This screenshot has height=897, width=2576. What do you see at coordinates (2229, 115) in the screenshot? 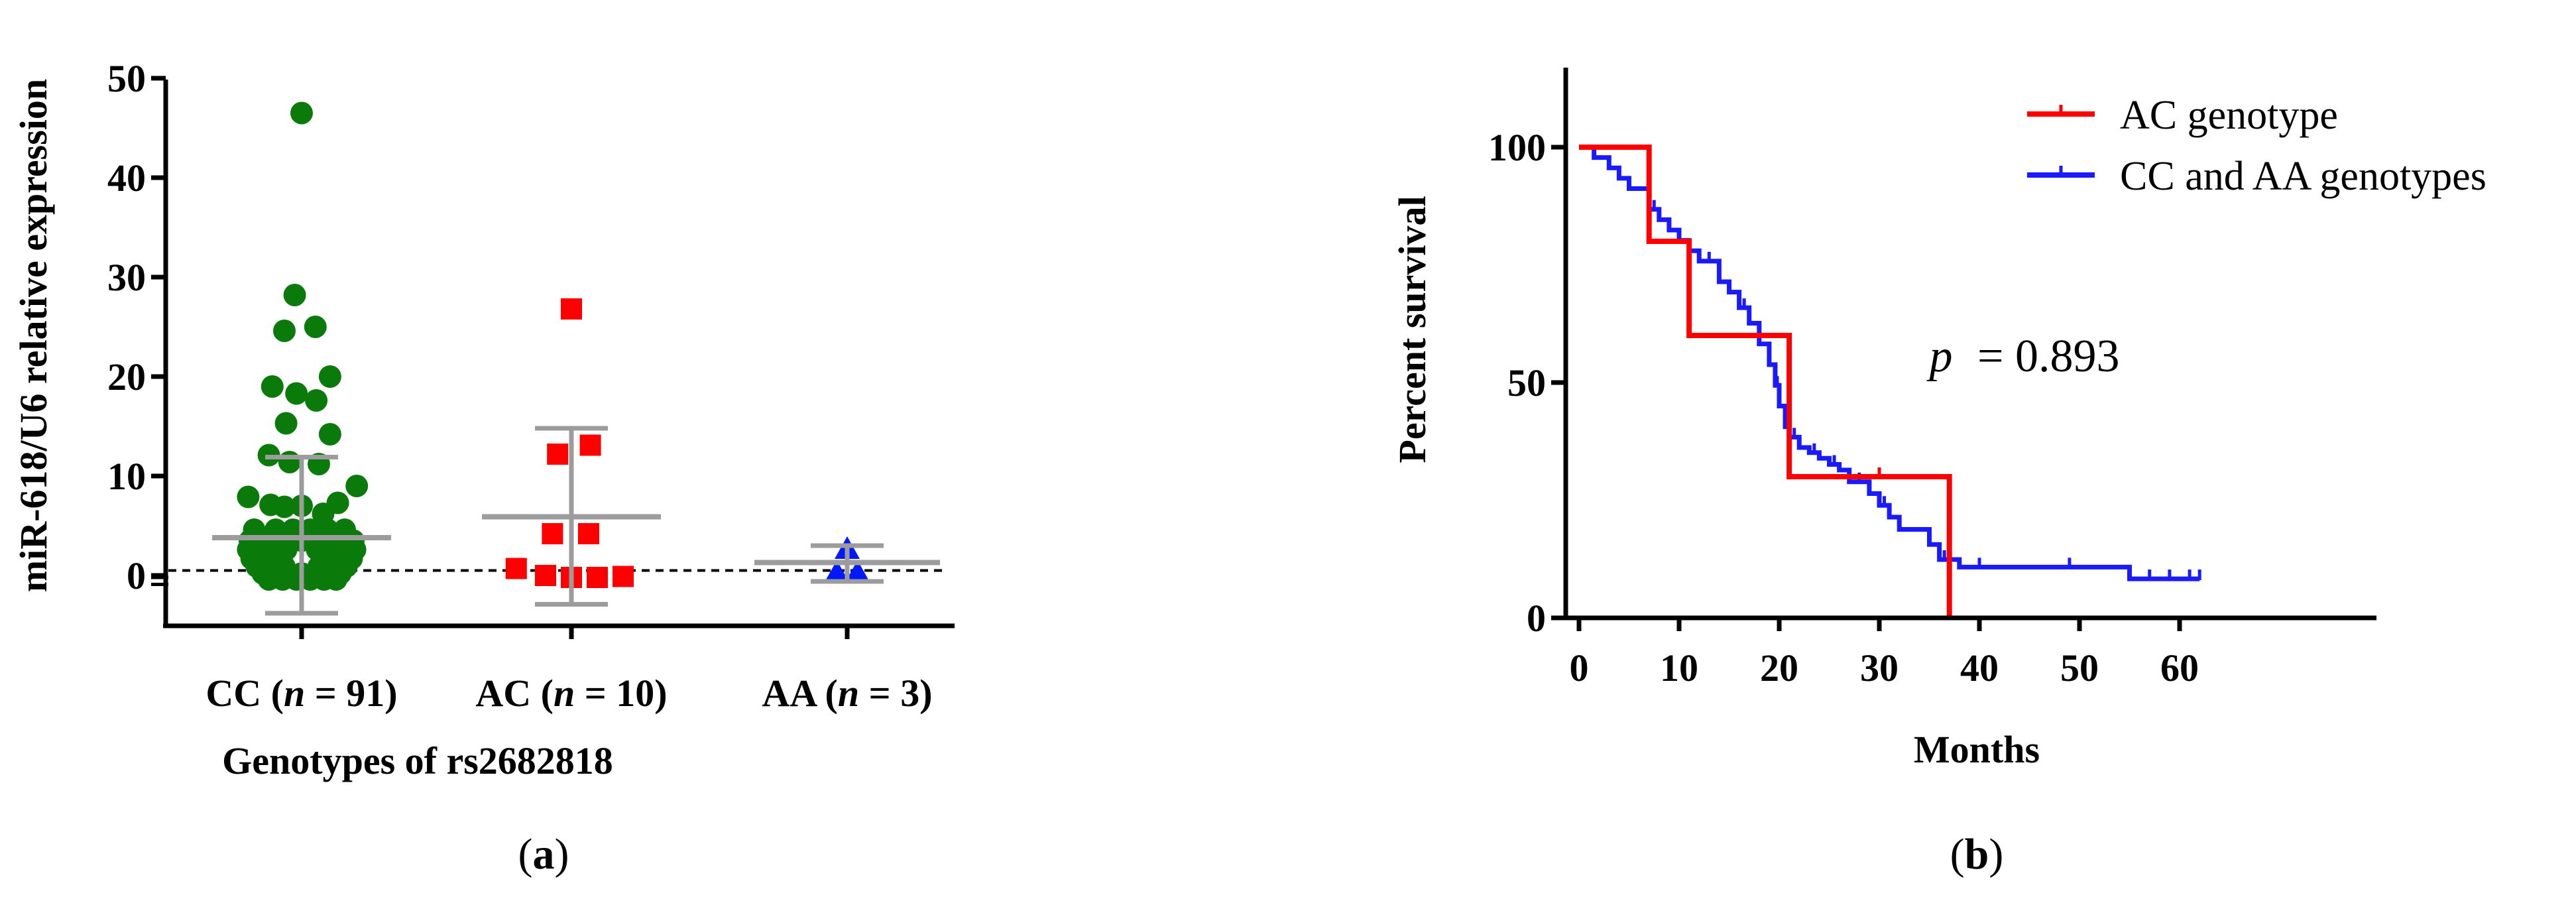
I see `b-legend-label: AC genotype` at bounding box center [2229, 115].